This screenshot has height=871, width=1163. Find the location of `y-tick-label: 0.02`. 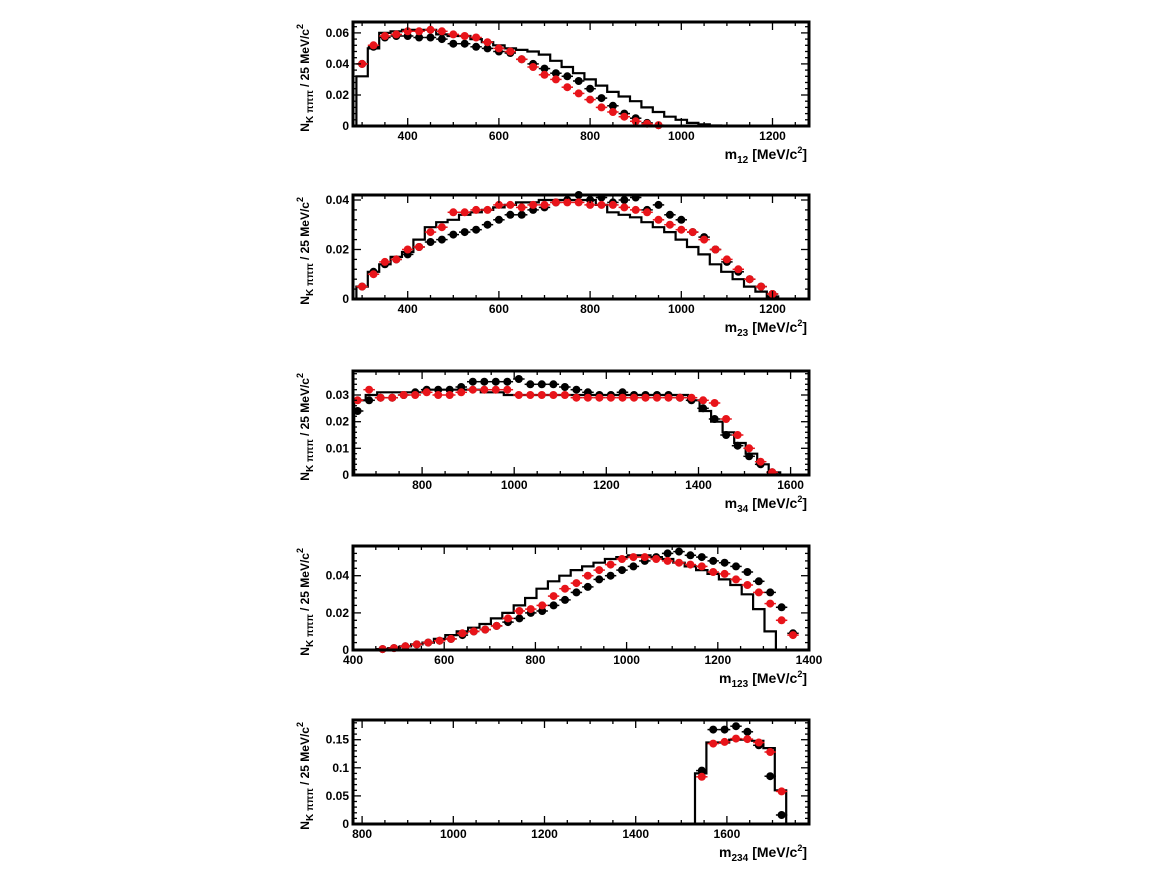

y-tick-label: 0.02 is located at coordinates (338, 422).